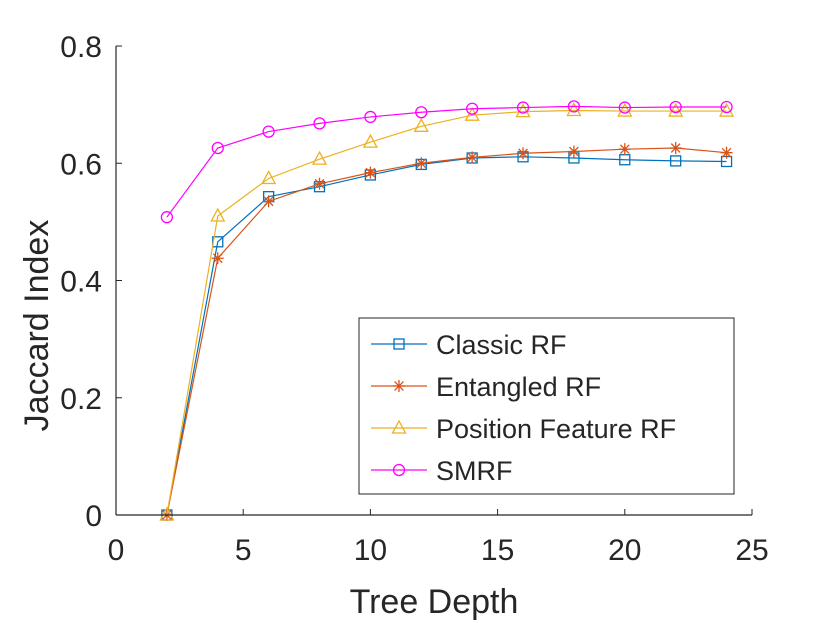  I want to click on x-tick-label: 25, so click(751, 550).